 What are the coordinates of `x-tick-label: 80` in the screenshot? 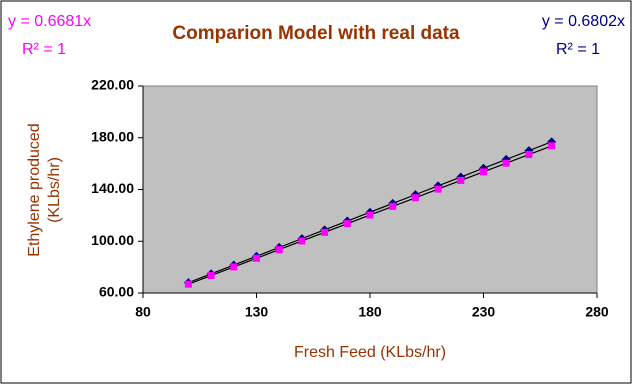 It's located at (143, 312).